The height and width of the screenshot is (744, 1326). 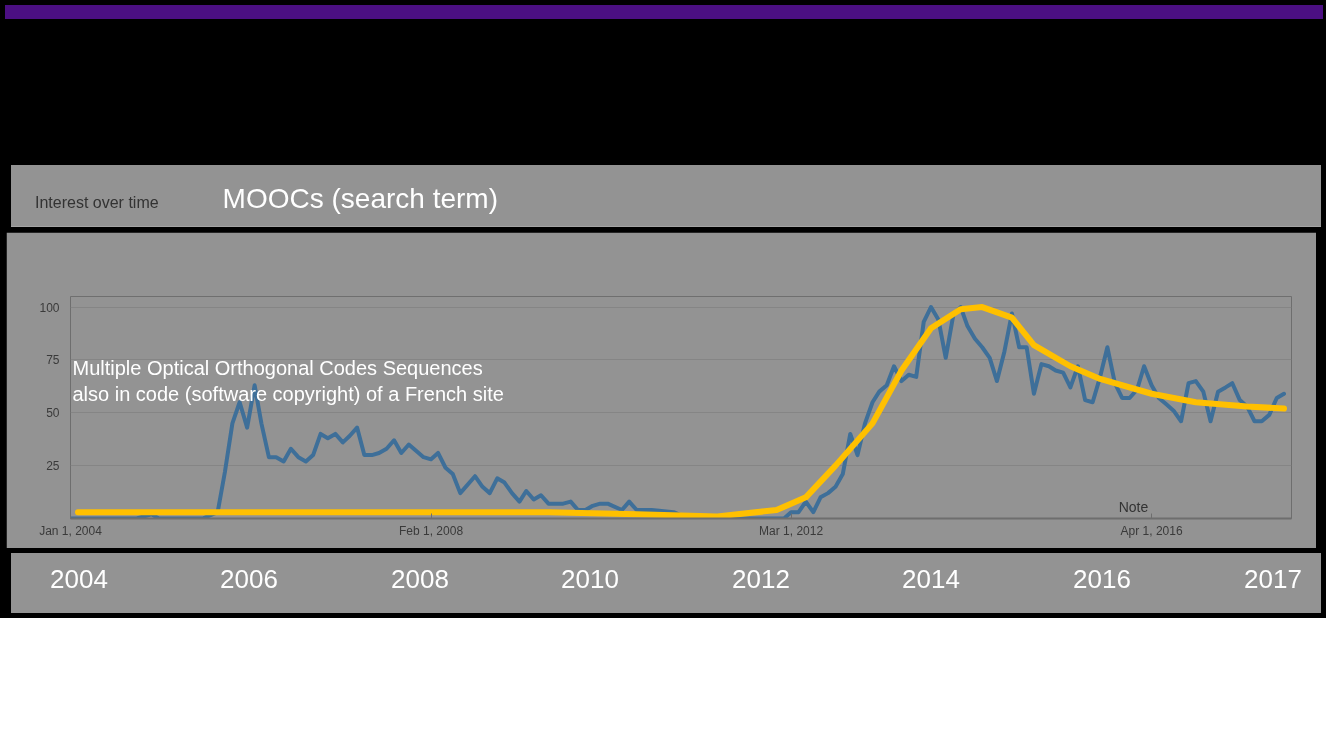 What do you see at coordinates (931, 579) in the screenshot?
I see `text: 2014` at bounding box center [931, 579].